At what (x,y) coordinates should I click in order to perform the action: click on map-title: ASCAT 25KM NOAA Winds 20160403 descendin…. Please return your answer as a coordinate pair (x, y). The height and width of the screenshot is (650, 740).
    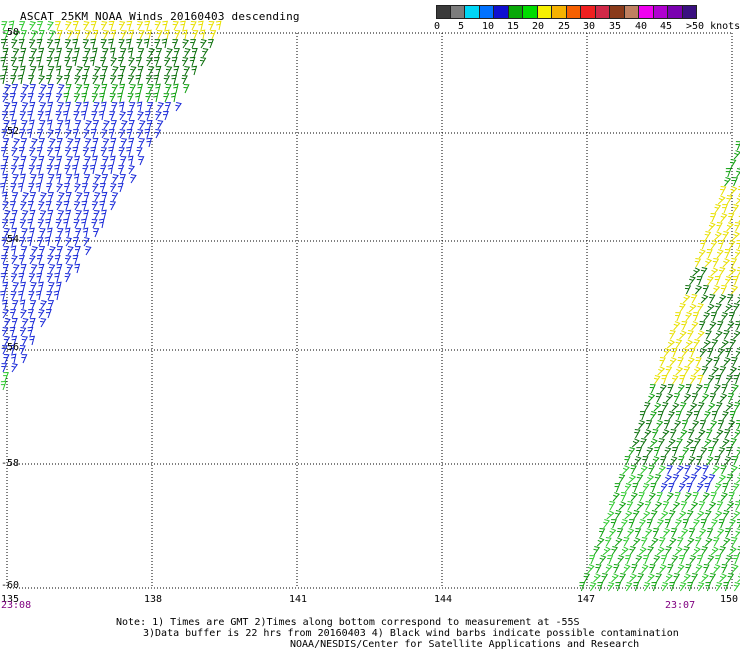
    Looking at the image, I should click on (160, 16).